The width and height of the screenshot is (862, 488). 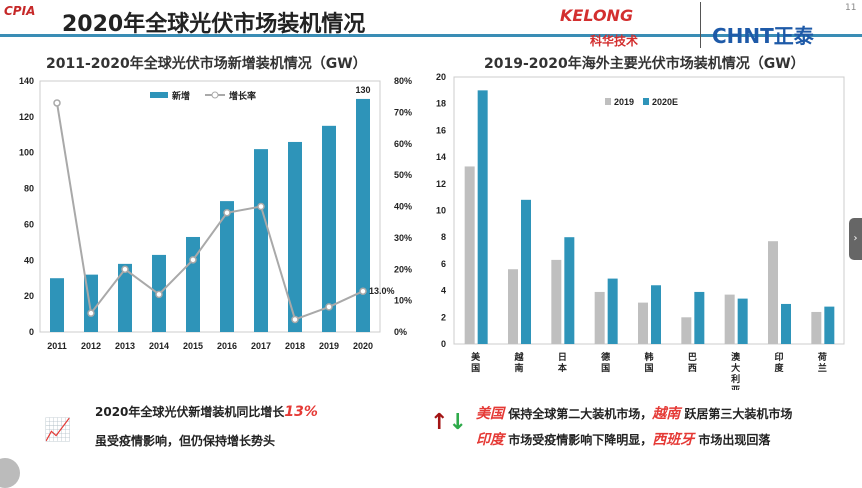 What do you see at coordinates (403, 301) in the screenshot?
I see `y2-tick-label: 10%` at bounding box center [403, 301].